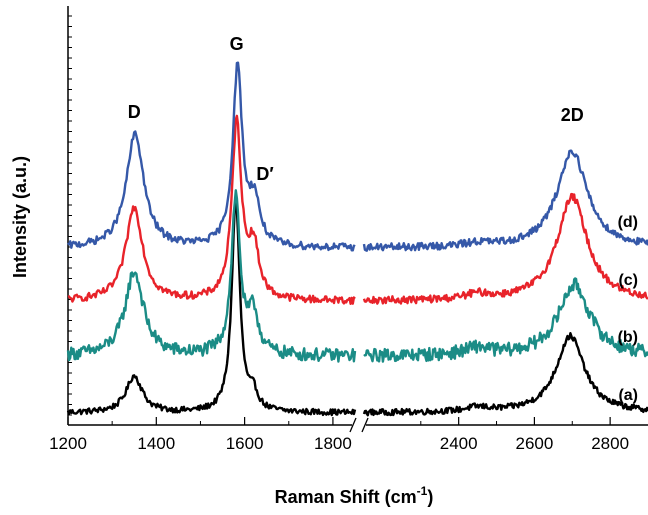 This screenshot has height=515, width=648. I want to click on series-line-1-seg1, so click(505, 320).